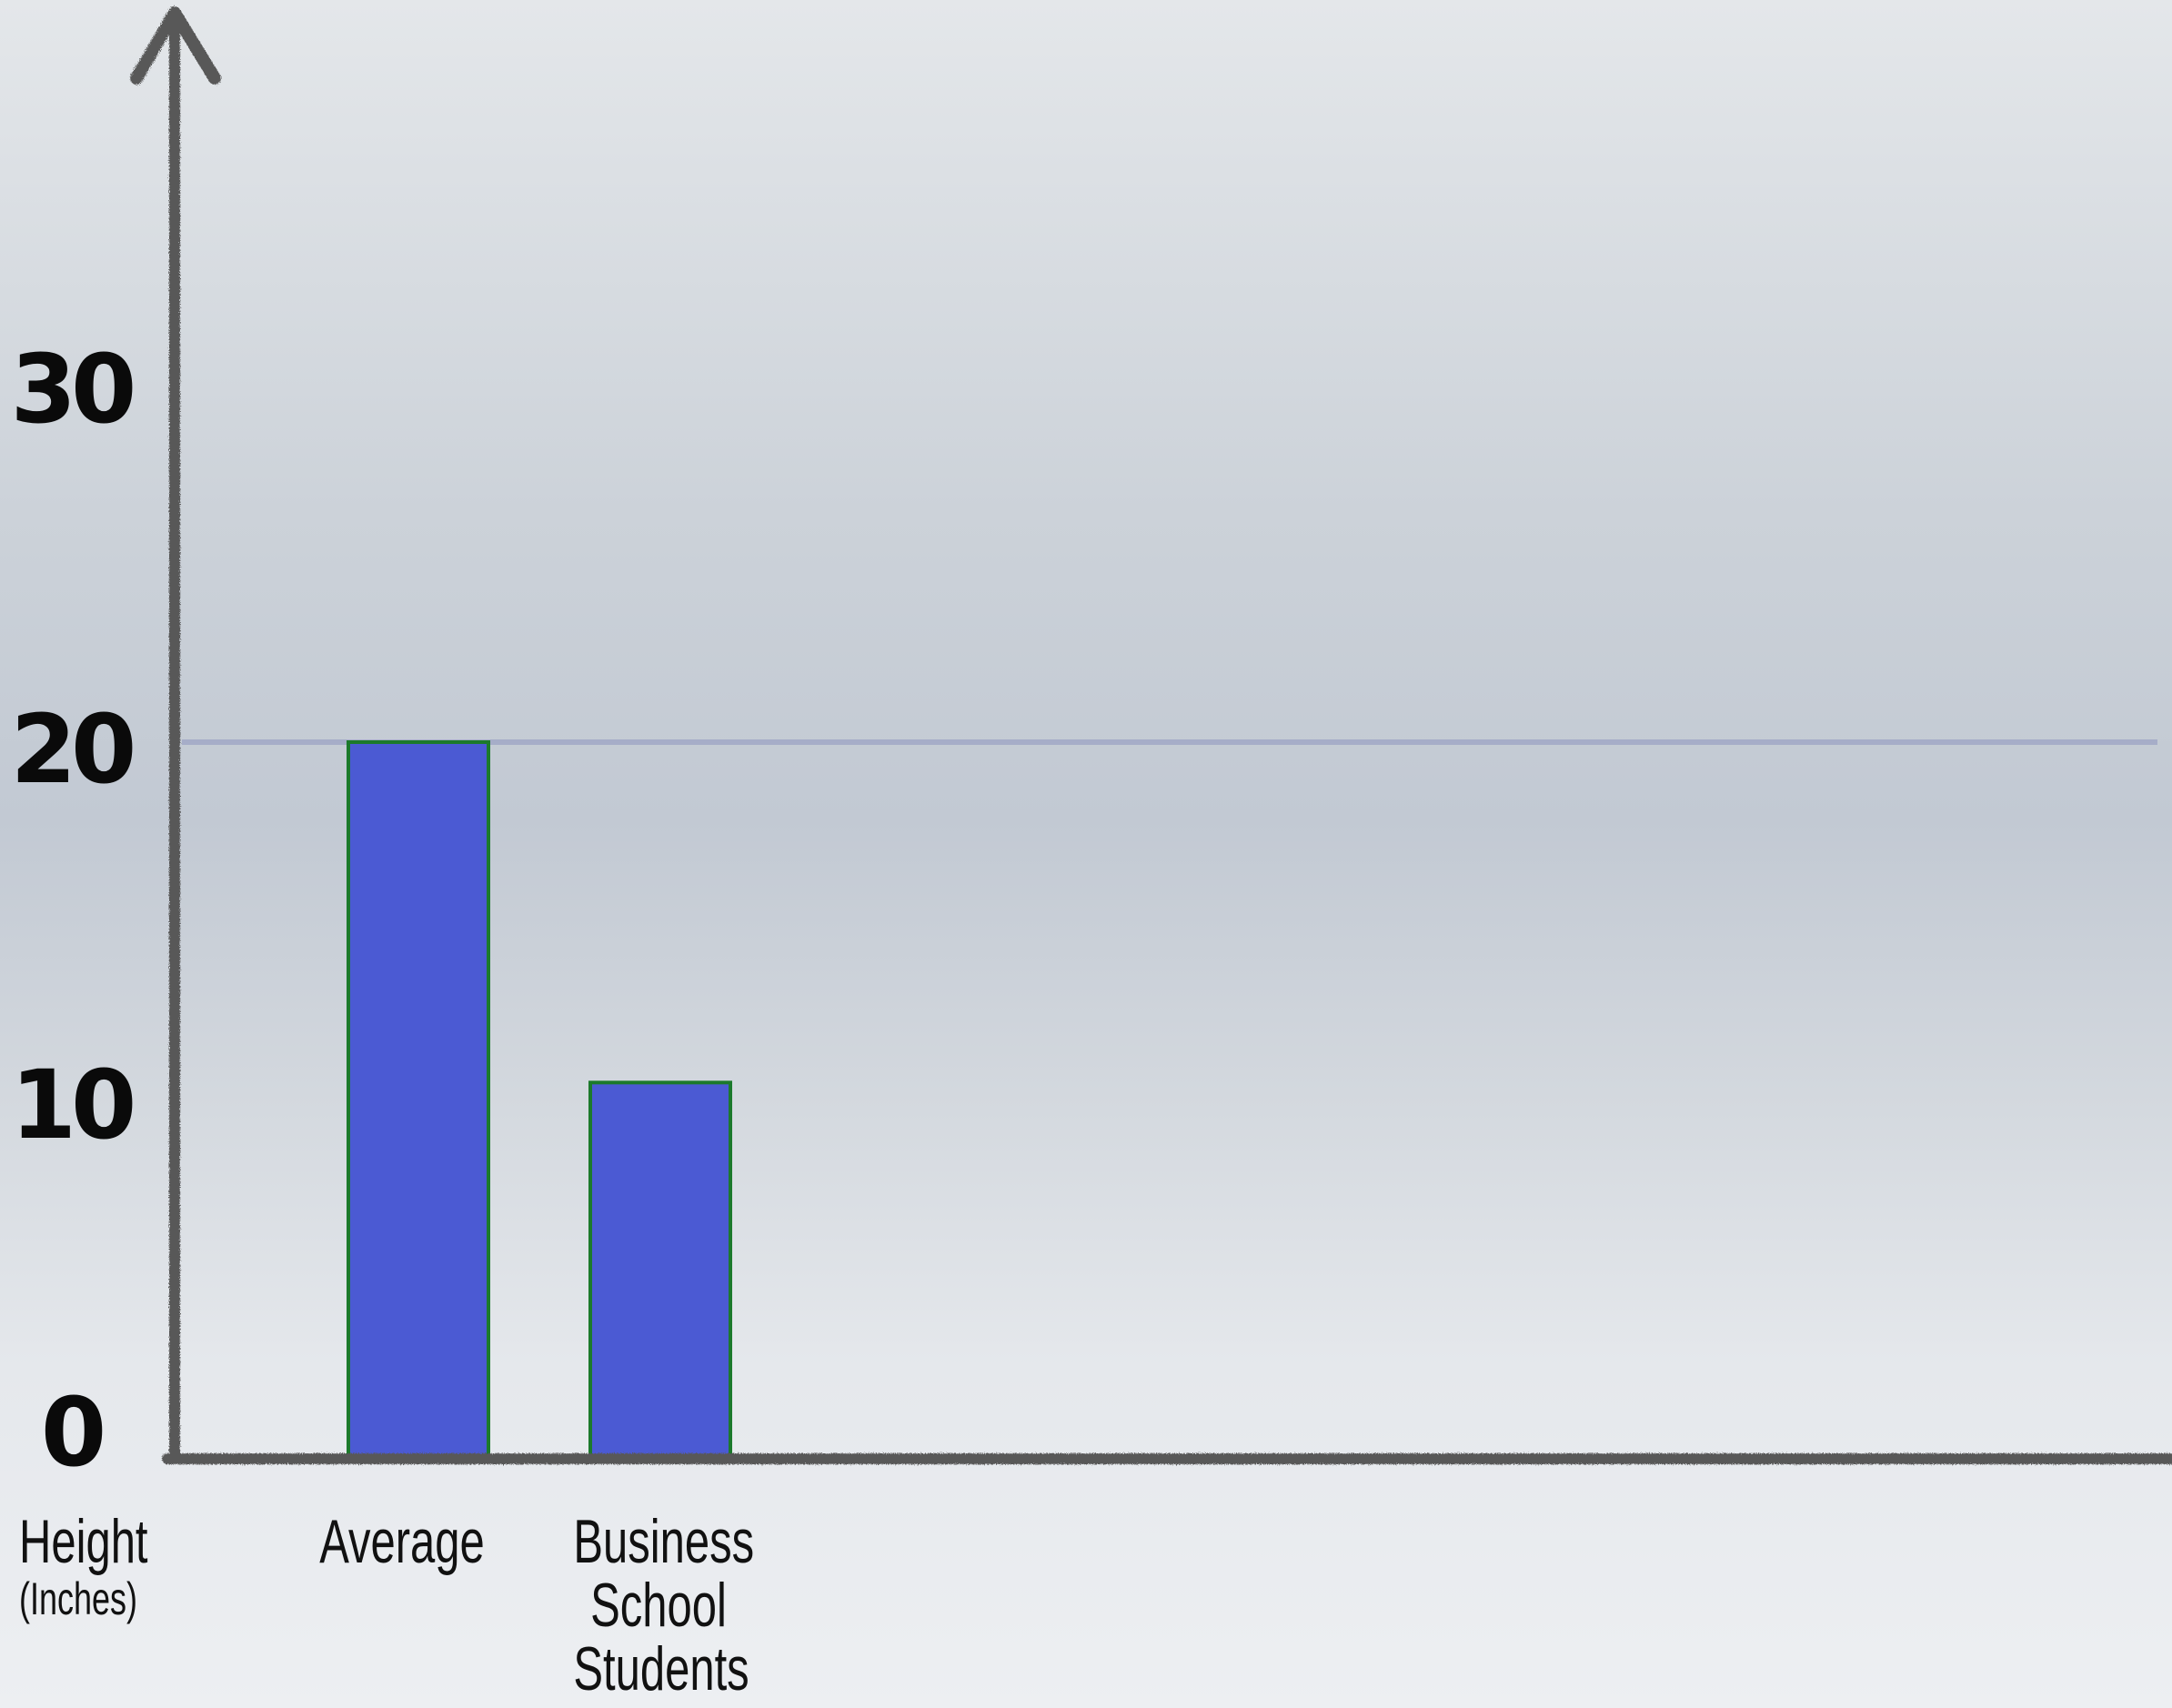 This screenshot has width=2172, height=1708. What do you see at coordinates (175, 45) in the screenshot?
I see `y-axis-arrowhead` at bounding box center [175, 45].